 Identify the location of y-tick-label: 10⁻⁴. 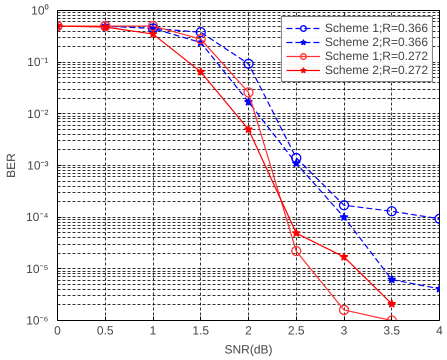
(37, 217).